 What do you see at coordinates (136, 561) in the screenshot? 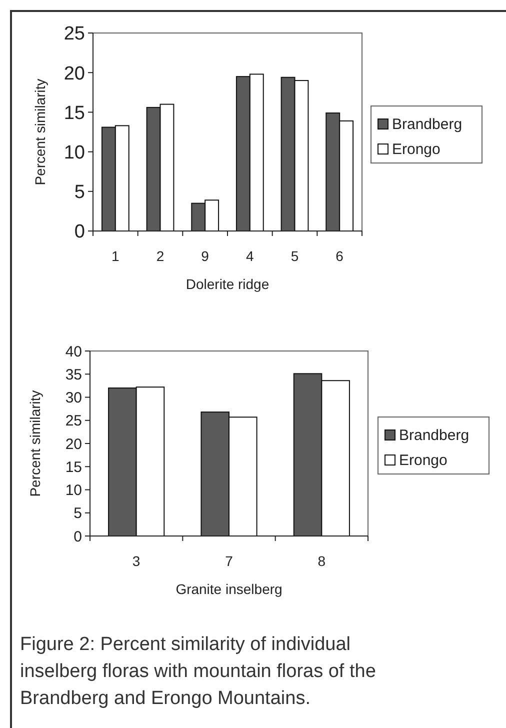
I see `x-tick-label: 3` at bounding box center [136, 561].